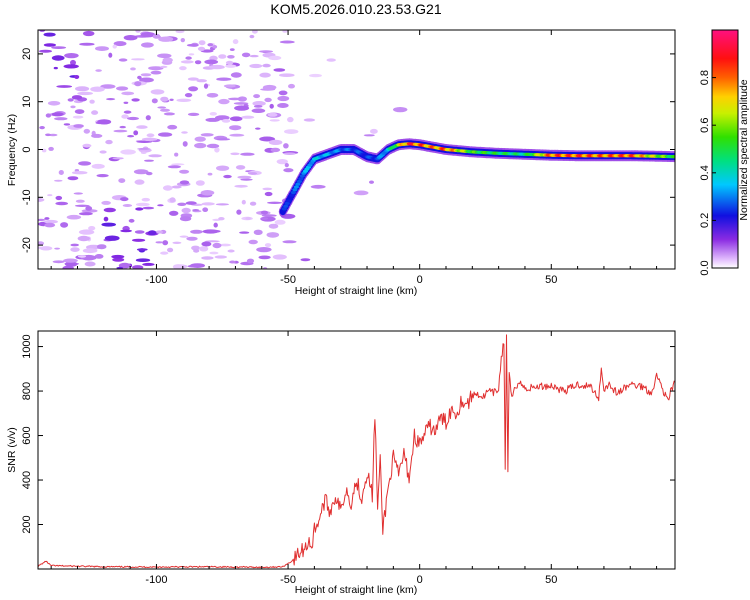 This screenshot has height=600, width=750. Describe the element at coordinates (476, 178) in the screenshot. I see `spectrogram-ridge` at that location.